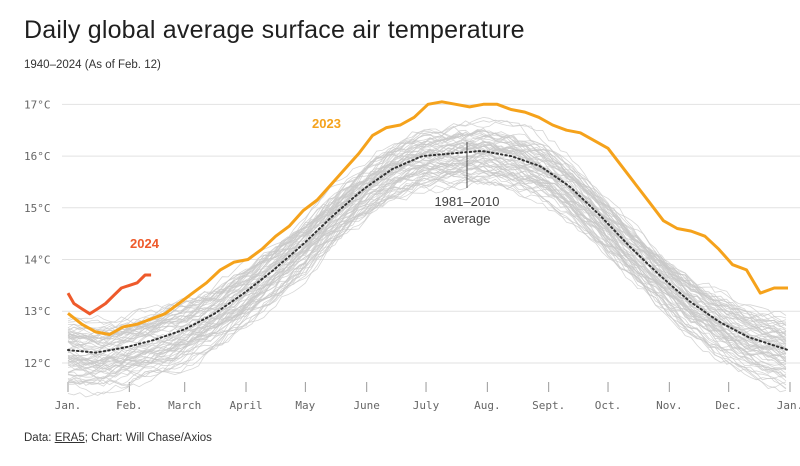 The height and width of the screenshot is (466, 800). What do you see at coordinates (669, 405) in the screenshot?
I see `x-tick-label: Nov.` at bounding box center [669, 405].